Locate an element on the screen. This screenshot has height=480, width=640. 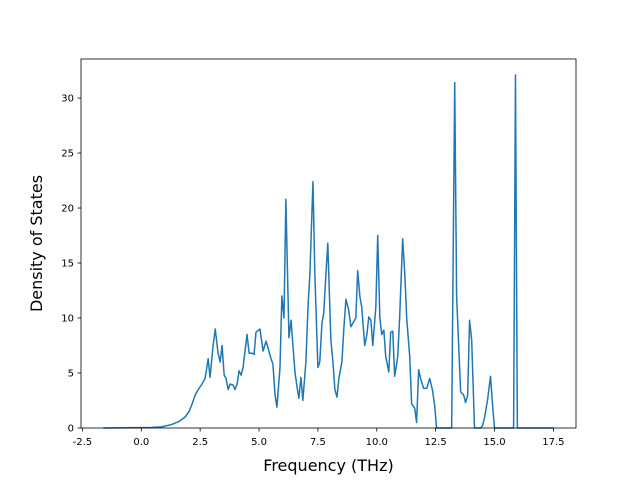
x-tick-label: 7.5 is located at coordinates (318, 442).